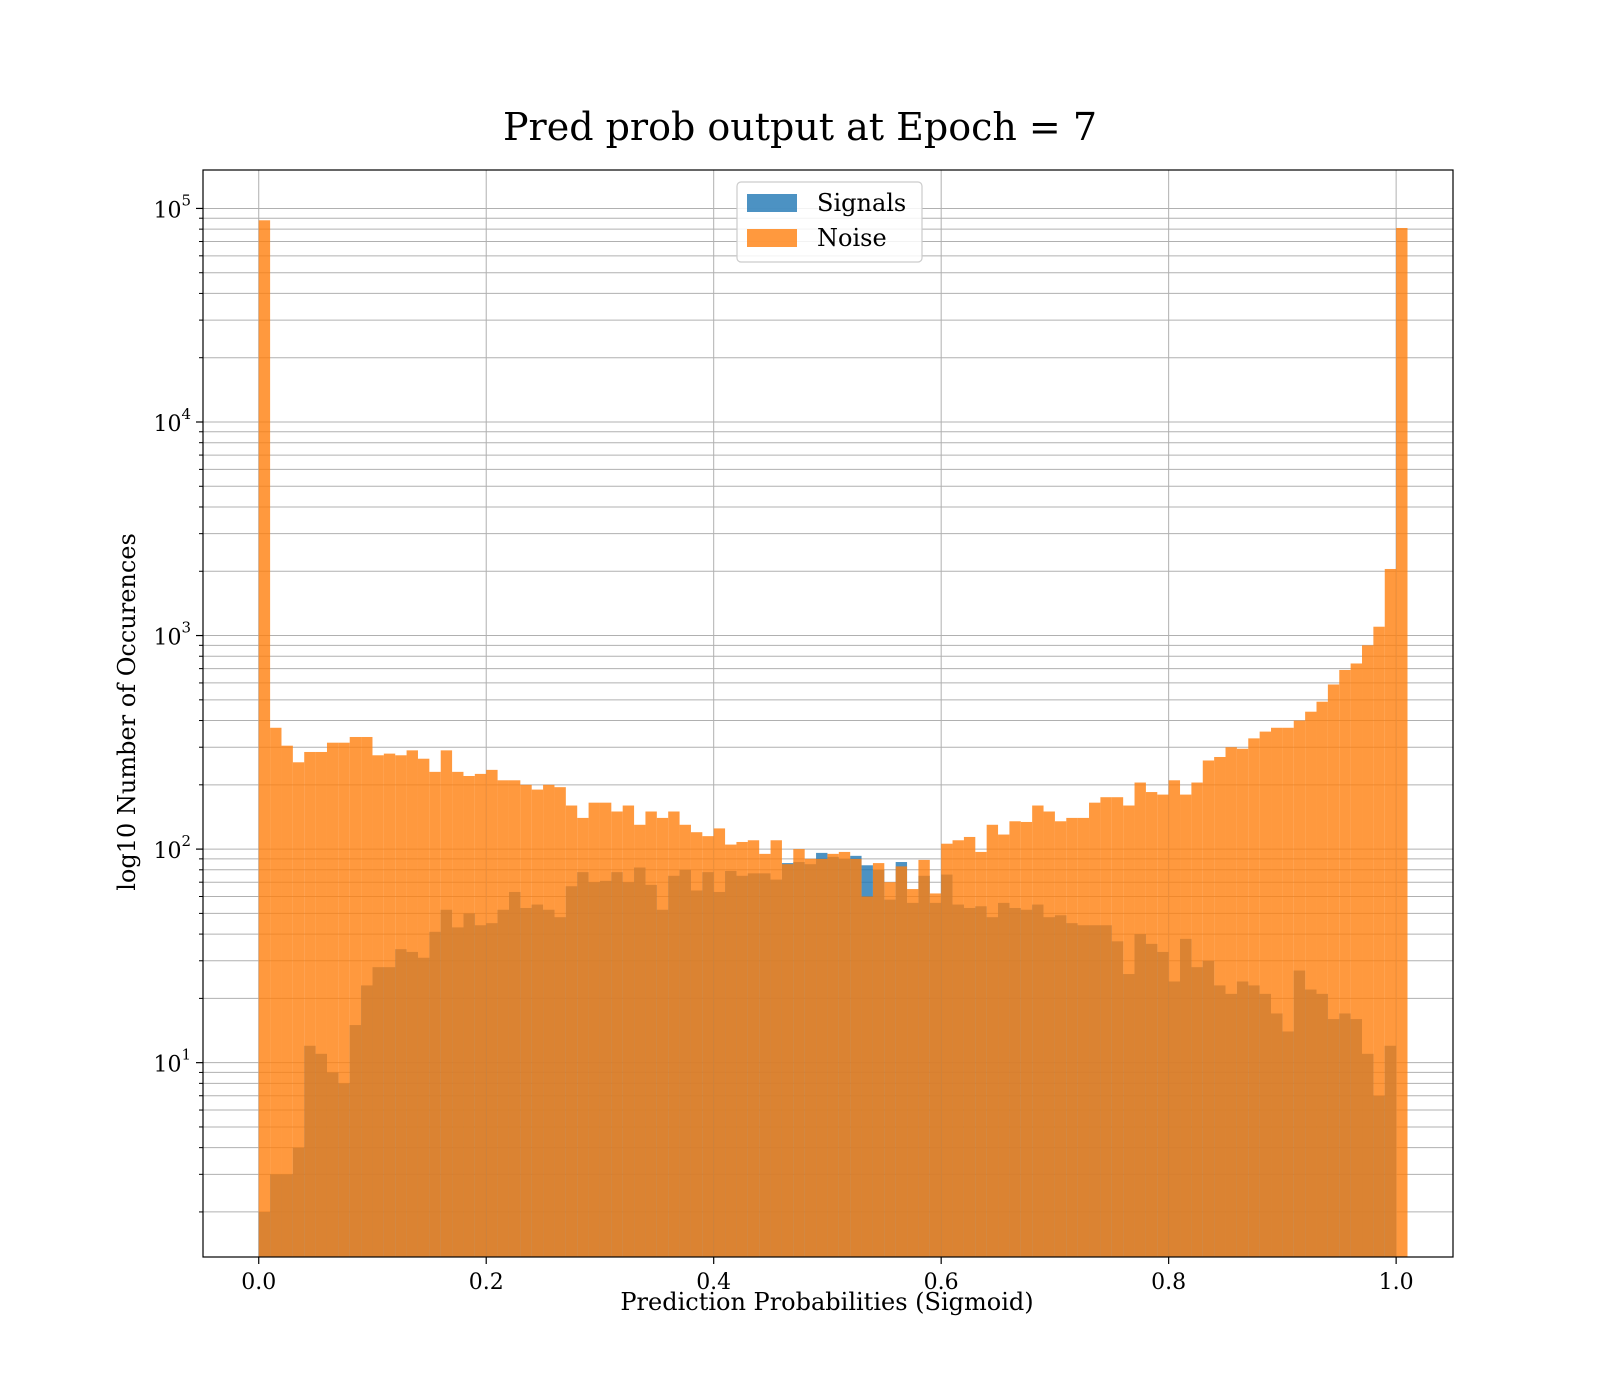  Describe the element at coordinates (258, 1282) in the screenshot. I see `x-tick-label: 0.0` at that location.